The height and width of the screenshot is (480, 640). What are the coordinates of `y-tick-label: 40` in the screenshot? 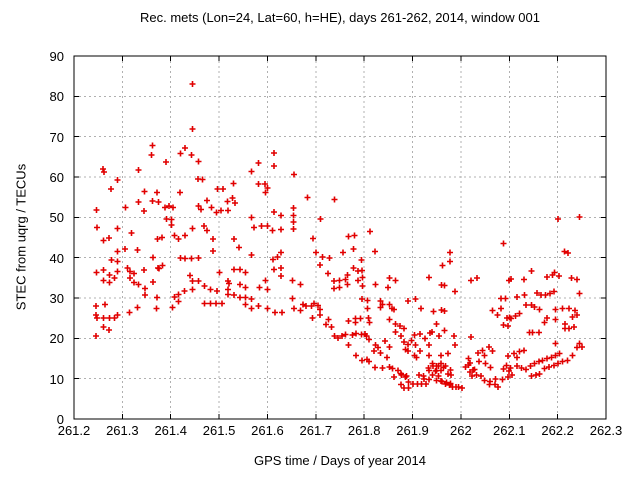 It's located at (56, 258).